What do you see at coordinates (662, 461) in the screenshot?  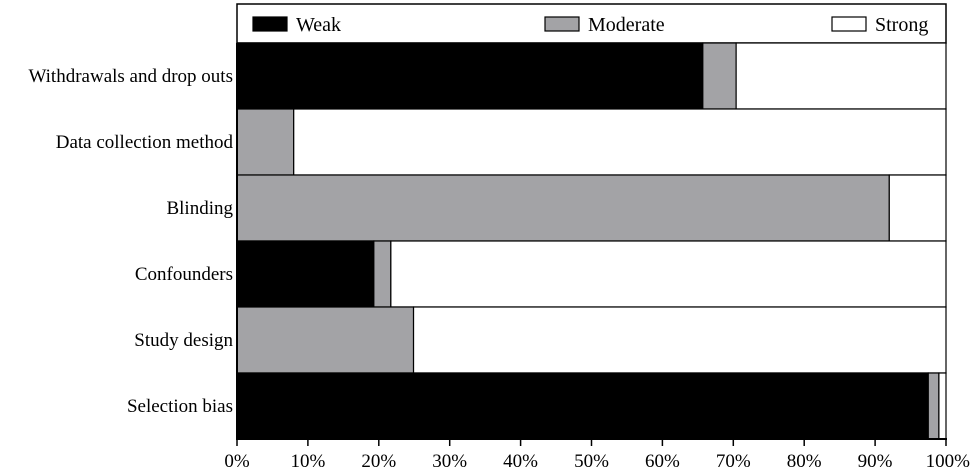 I see `x-tick-label: 60%` at bounding box center [662, 461].